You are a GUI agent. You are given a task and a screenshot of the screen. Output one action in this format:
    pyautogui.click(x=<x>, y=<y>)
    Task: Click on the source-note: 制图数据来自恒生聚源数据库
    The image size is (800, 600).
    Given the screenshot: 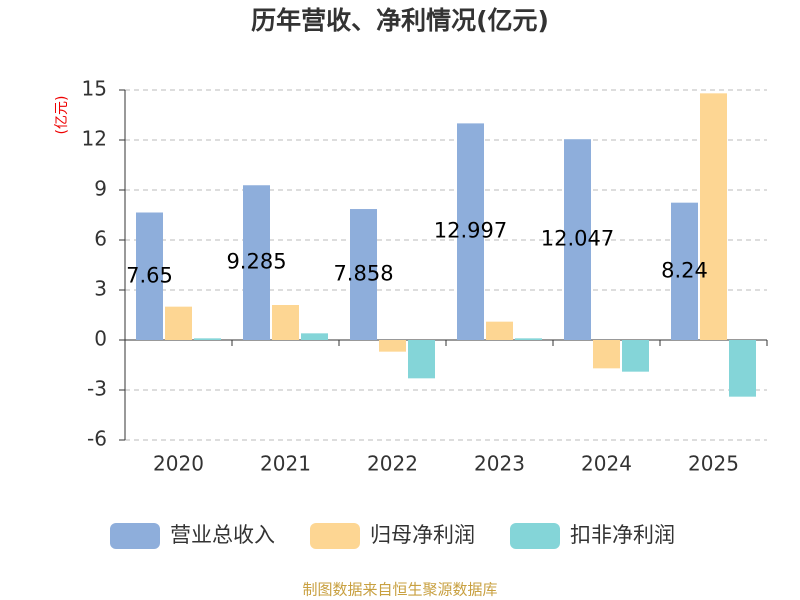 What is the action you would take?
    pyautogui.click(x=399, y=590)
    